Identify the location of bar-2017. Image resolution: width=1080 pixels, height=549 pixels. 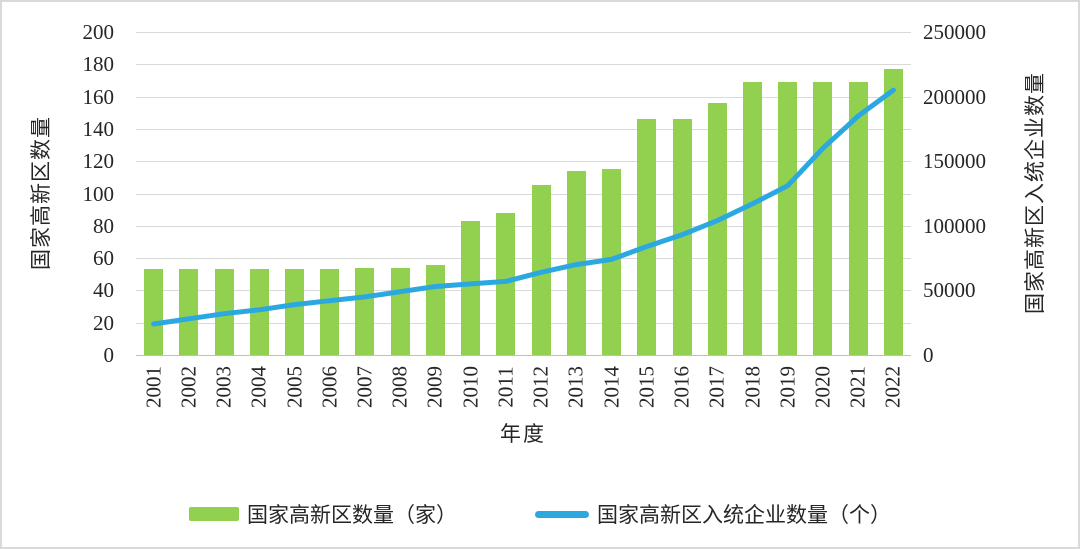
(717, 229).